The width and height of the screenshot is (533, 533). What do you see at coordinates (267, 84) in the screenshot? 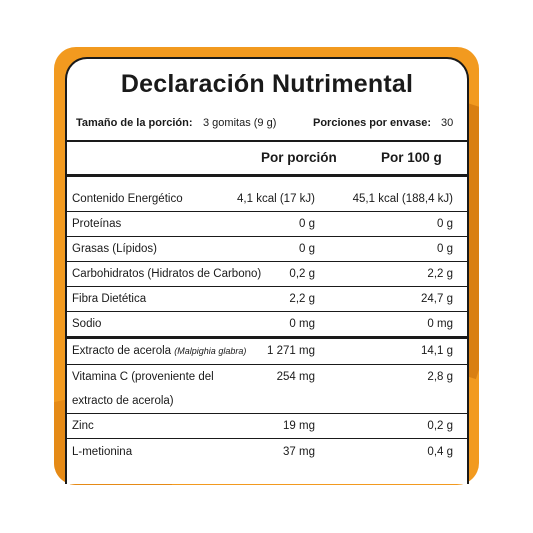
I see `label-title: Declaración Nutrimental` at bounding box center [267, 84].